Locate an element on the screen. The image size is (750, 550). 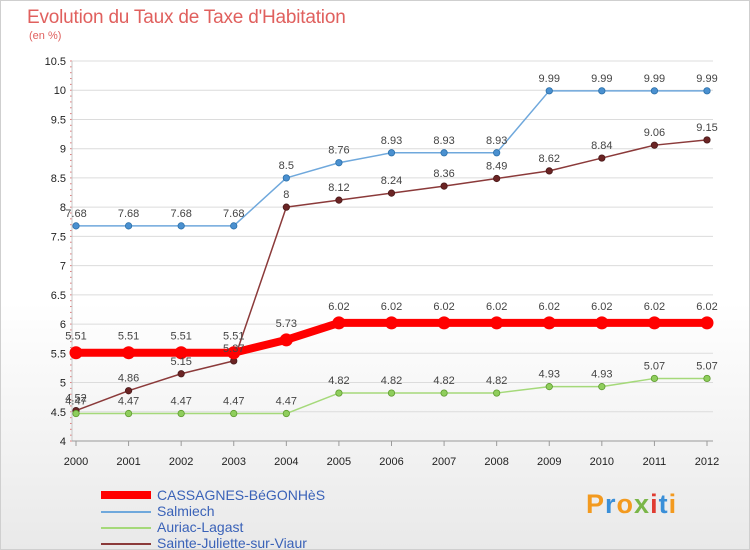
x-tick-label: 2009 is located at coordinates (549, 462).